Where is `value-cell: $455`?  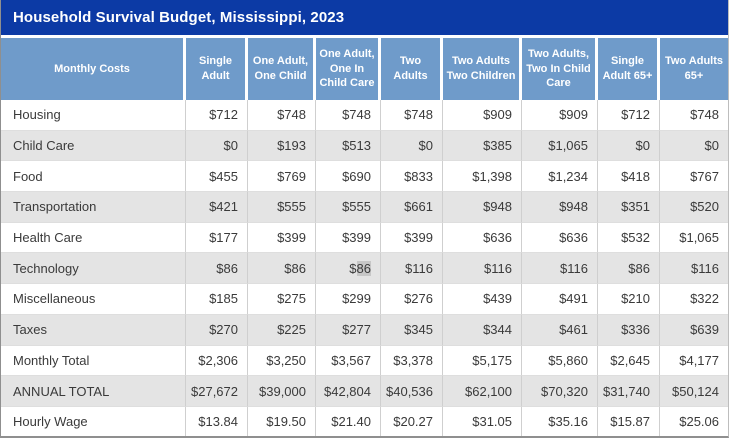
value-cell: $455 is located at coordinates (217, 177).